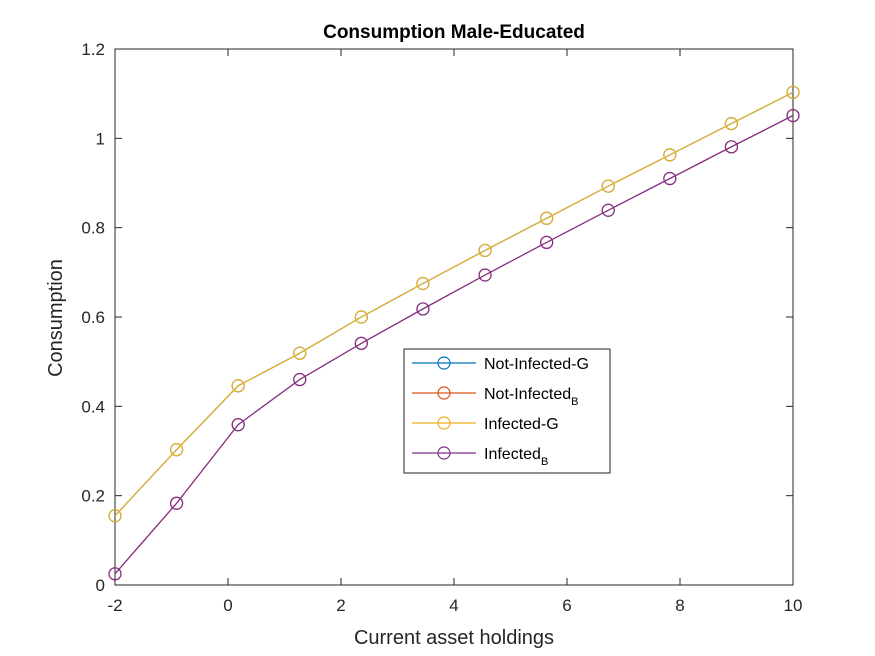  Describe the element at coordinates (93, 49) in the screenshot. I see `y-tick-label: 1.2` at that location.